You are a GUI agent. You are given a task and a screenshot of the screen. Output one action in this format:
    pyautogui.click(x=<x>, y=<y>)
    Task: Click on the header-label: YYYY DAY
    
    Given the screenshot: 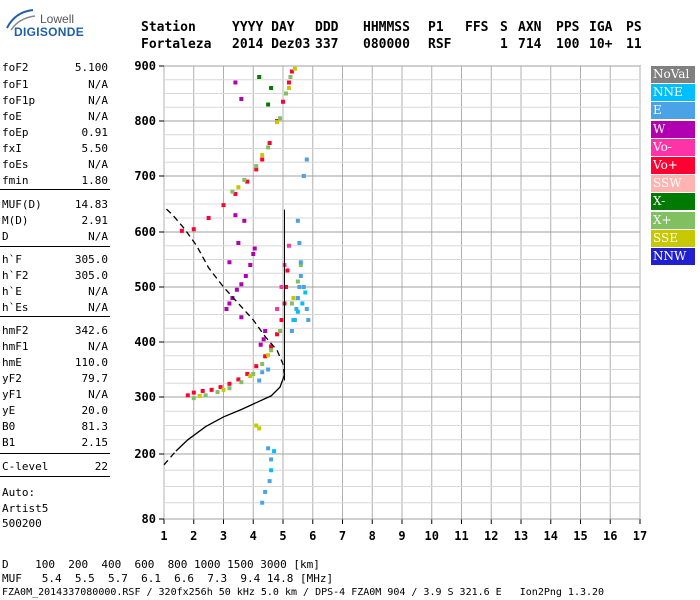 What is the action you would take?
    pyautogui.click(x=263, y=27)
    